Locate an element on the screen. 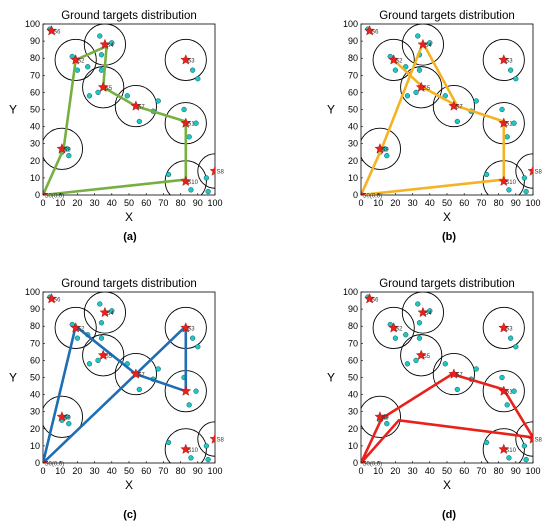 This screenshot has height=528, width=550. node-label: S0(0,0) is located at coordinates (55, 465).